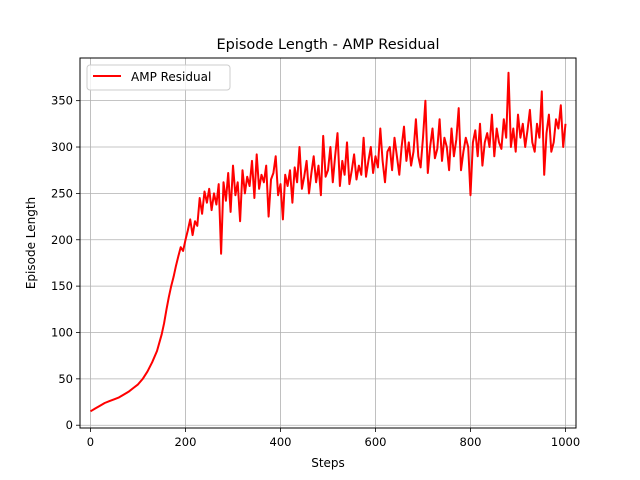  What do you see at coordinates (471, 442) in the screenshot?
I see `x-tick-label: 800` at bounding box center [471, 442].